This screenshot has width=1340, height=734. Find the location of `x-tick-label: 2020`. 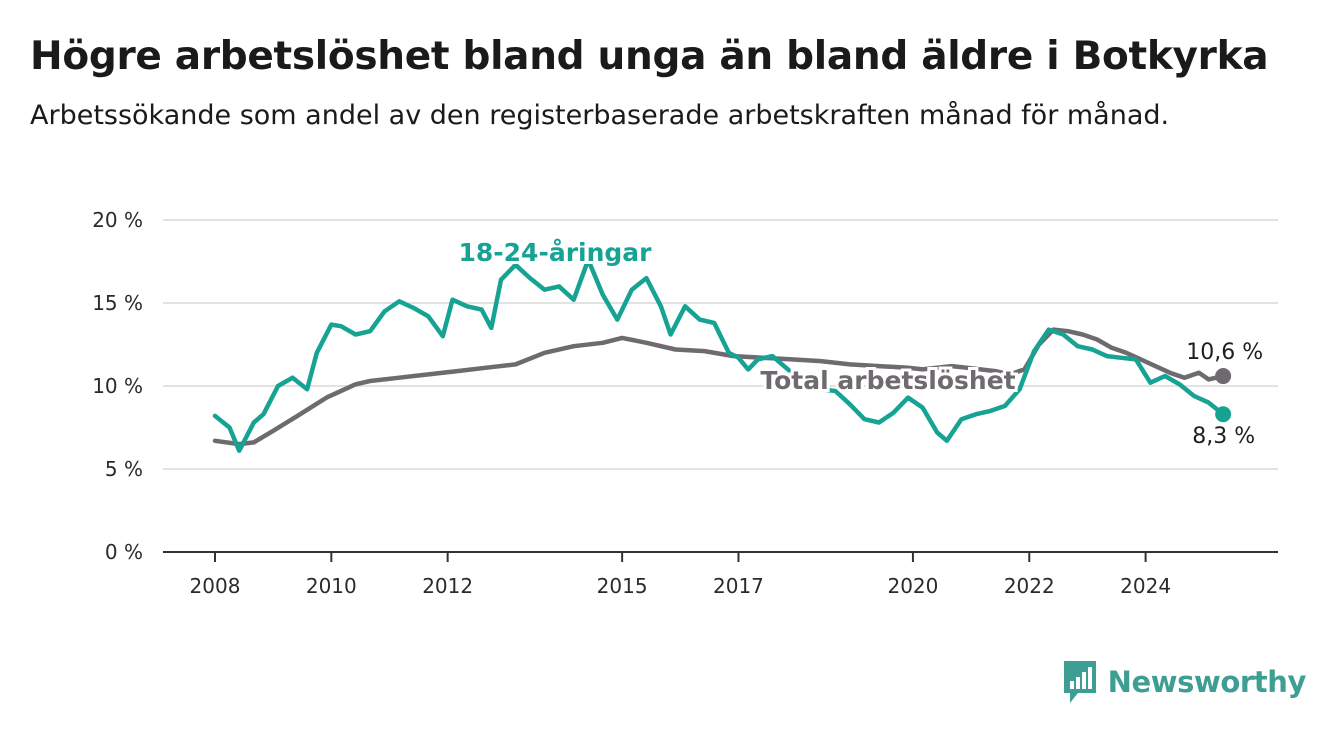

x-tick-label: 2020 is located at coordinates (912, 586).